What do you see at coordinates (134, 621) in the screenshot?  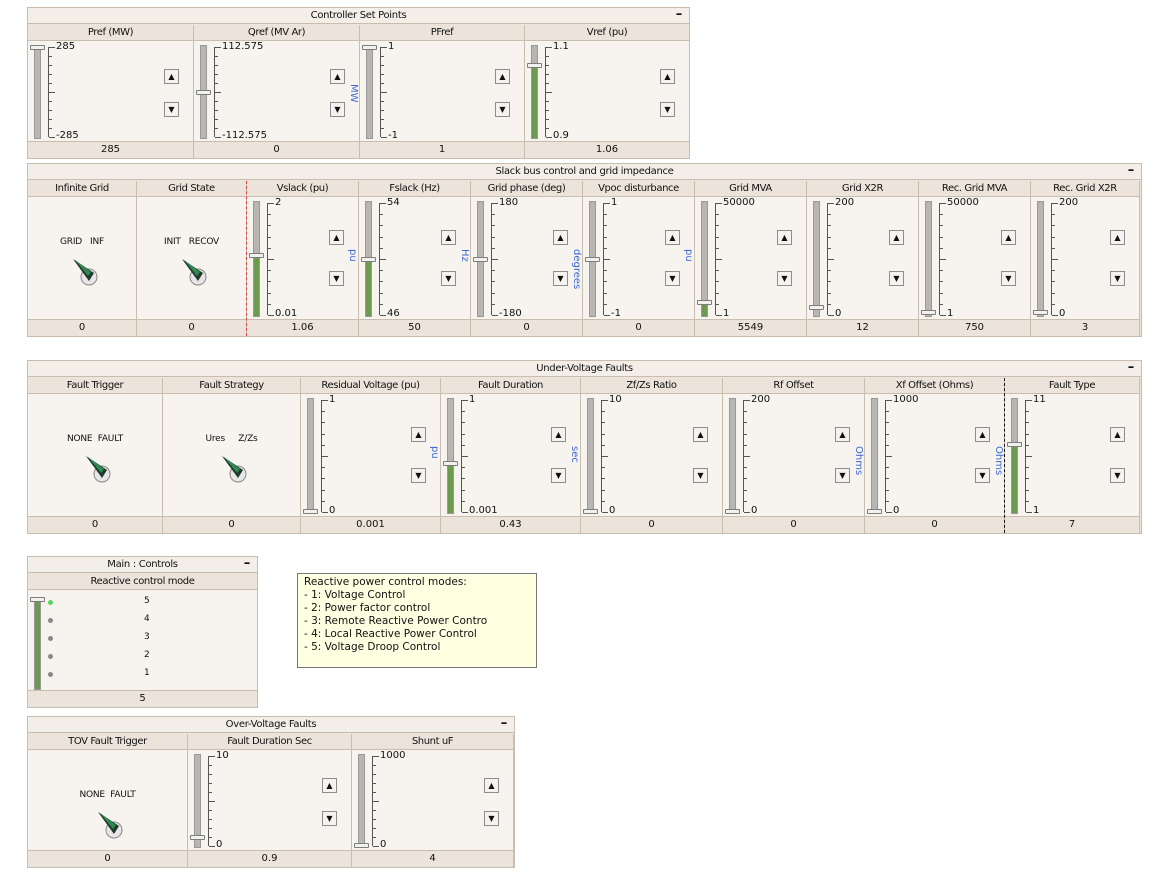 I see `reactive-mode-option: 4` at bounding box center [134, 621].